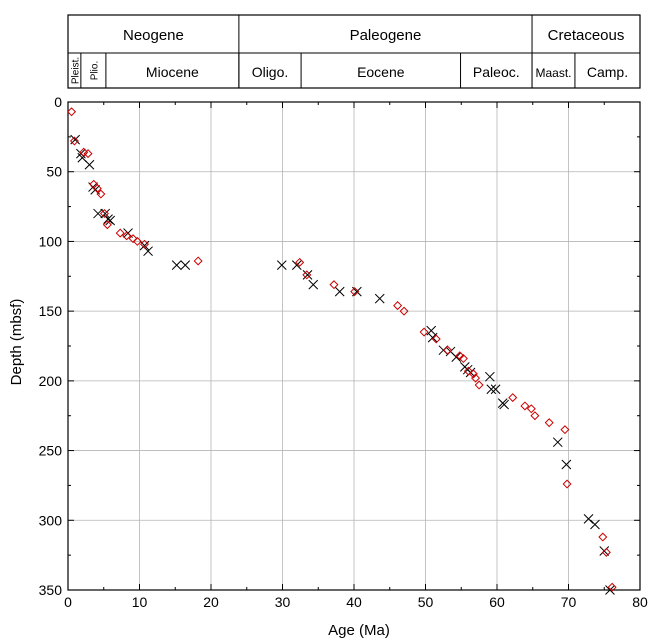  Describe the element at coordinates (586, 35) in the screenshot. I see `period-label: Cretaceous` at that location.